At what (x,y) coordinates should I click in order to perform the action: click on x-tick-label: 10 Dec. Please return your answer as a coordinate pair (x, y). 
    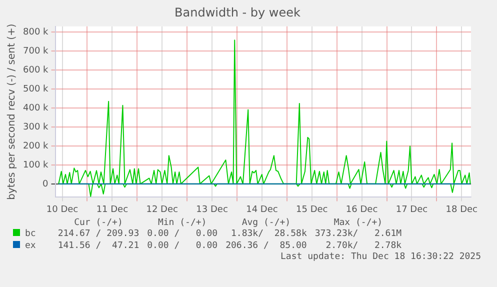
    Looking at the image, I should click on (62, 209).